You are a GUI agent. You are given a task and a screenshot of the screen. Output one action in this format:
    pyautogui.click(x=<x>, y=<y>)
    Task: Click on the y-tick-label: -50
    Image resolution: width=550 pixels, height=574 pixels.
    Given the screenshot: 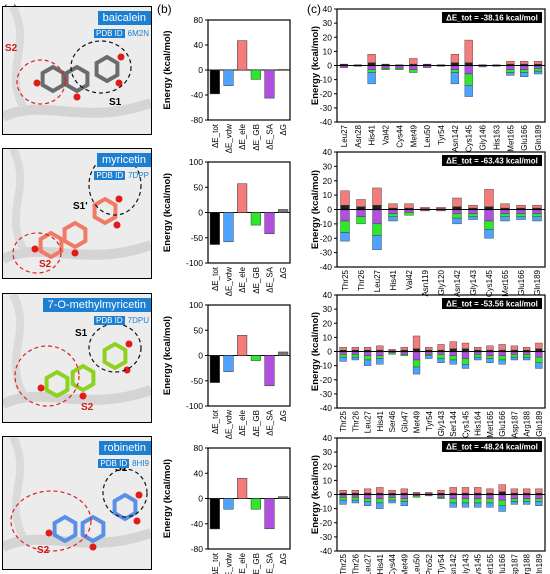 What is the action you would take?
    pyautogui.click(x=197, y=381)
    